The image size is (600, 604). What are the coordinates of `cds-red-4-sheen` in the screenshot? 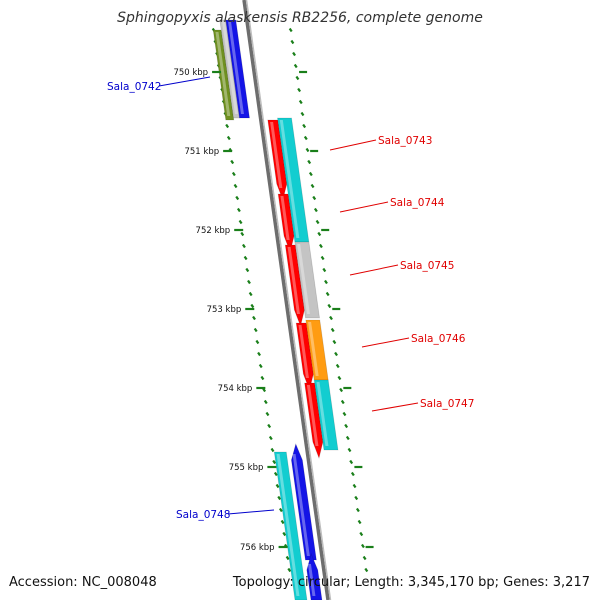 It's located at (303, 351).